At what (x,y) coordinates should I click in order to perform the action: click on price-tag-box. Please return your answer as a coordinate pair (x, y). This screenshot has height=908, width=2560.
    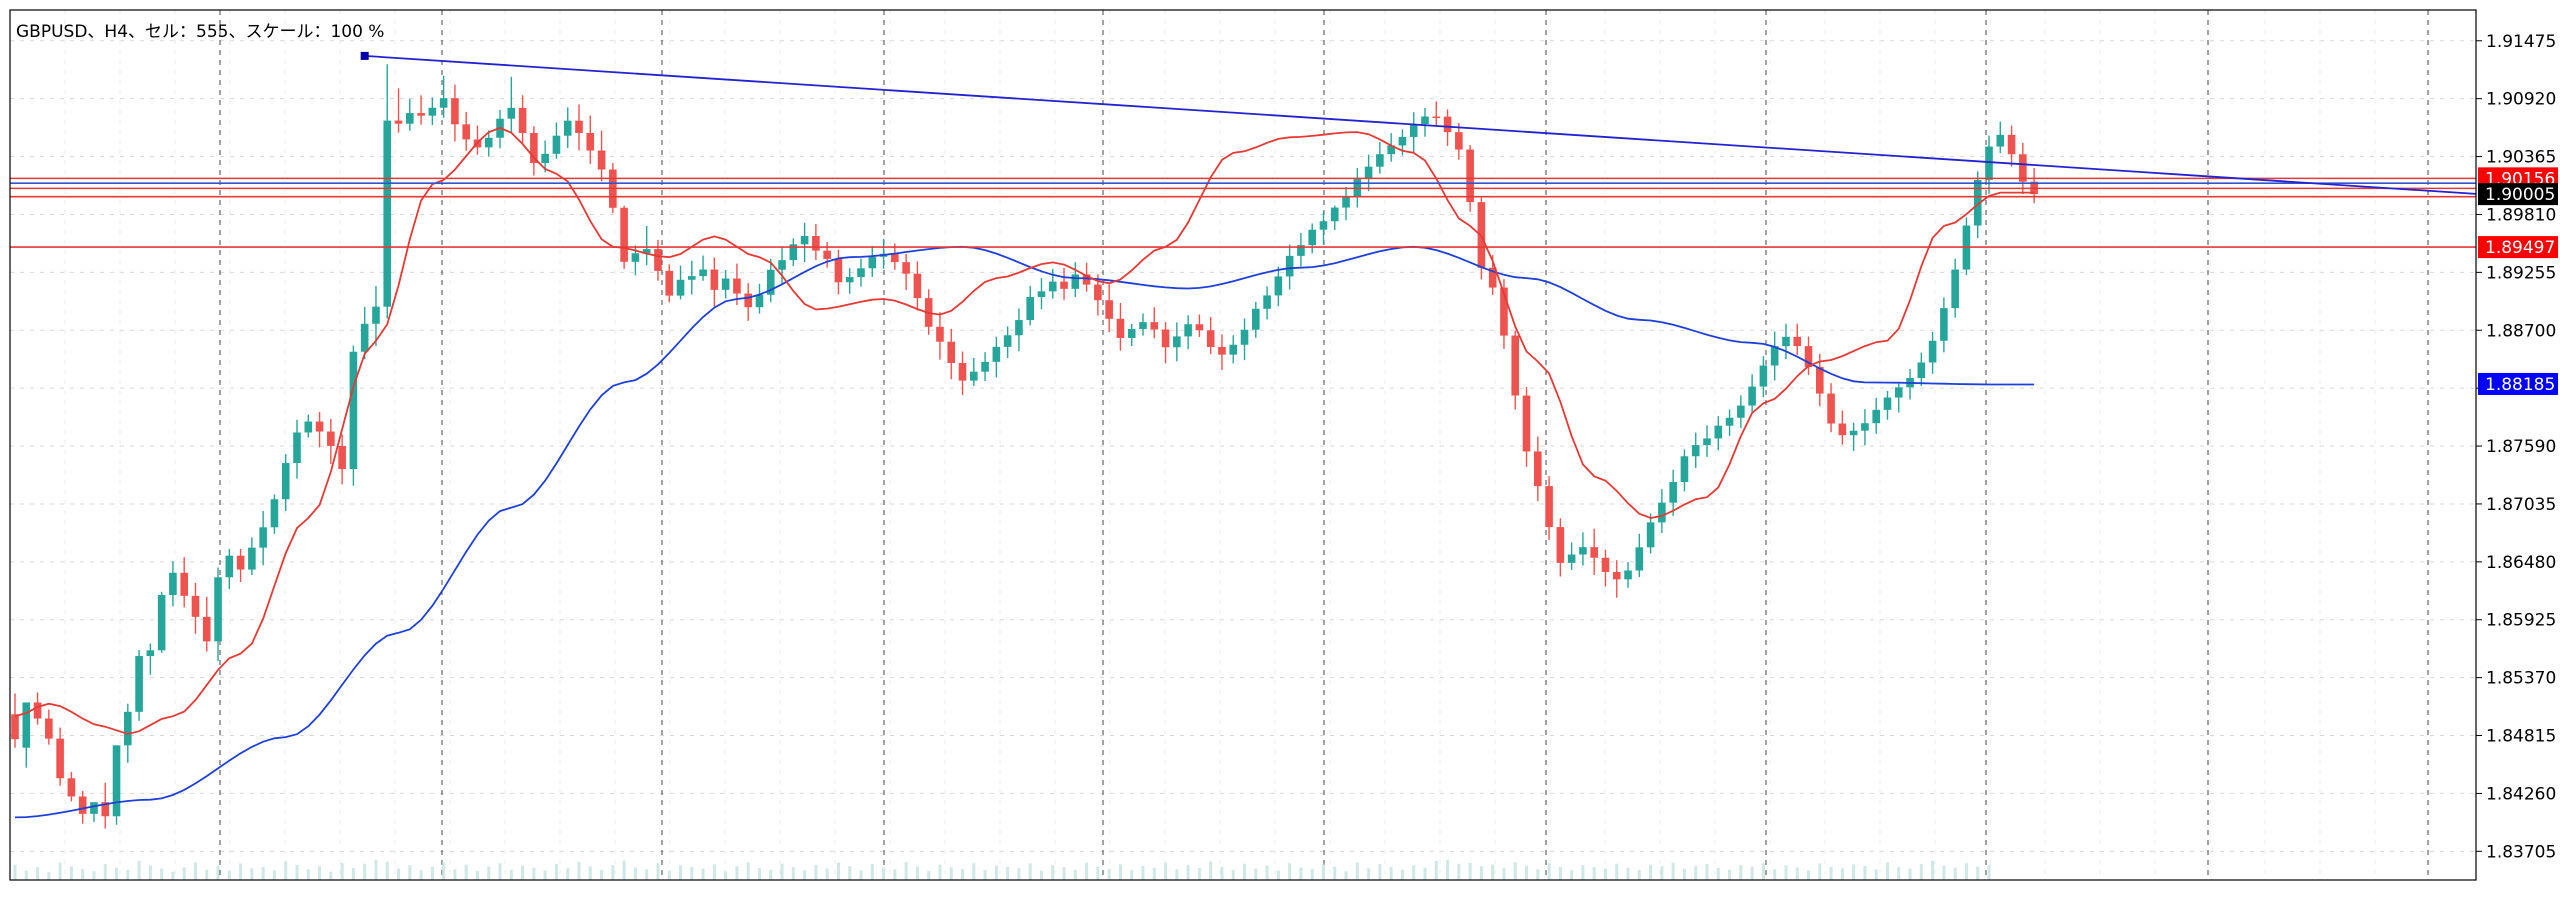
    Looking at the image, I should click on (2518, 247).